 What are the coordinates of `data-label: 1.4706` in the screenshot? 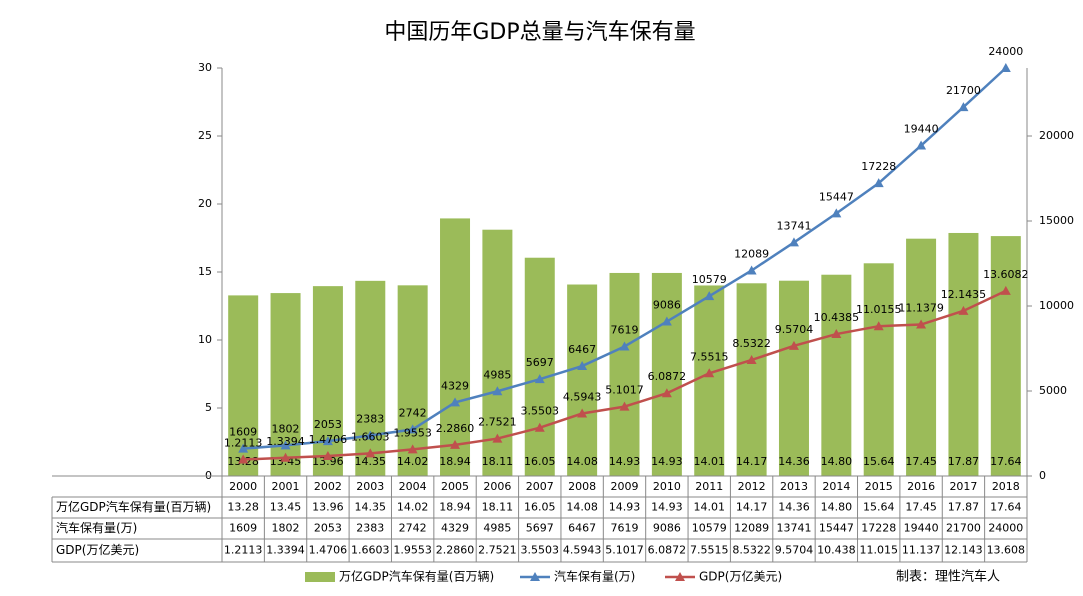 It's located at (328, 439).